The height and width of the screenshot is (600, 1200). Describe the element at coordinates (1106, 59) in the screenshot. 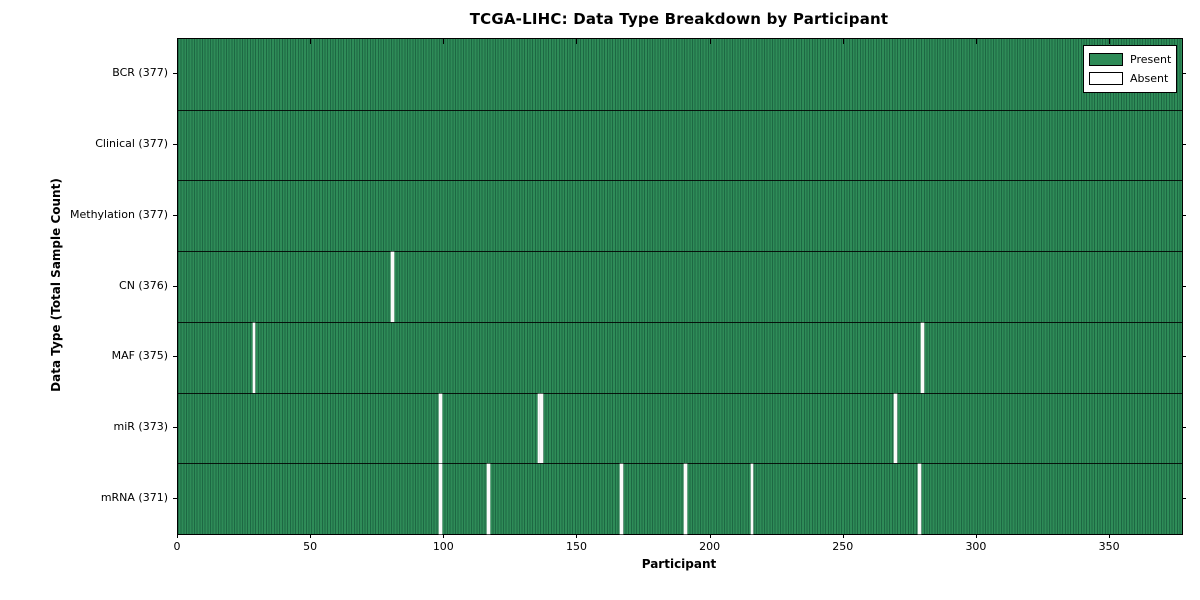

I see `present-swatch-icon` at that location.